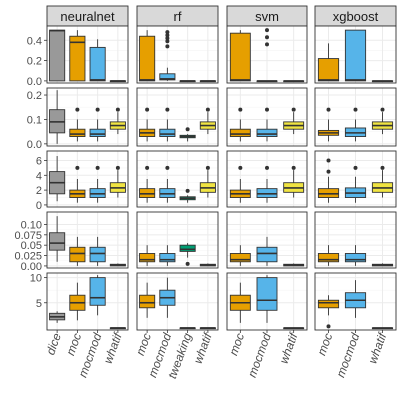 The image size is (407, 401). Describe the element at coordinates (382, 121) in the screenshot. I see `box-xgboost-whatif-row2` at that location.